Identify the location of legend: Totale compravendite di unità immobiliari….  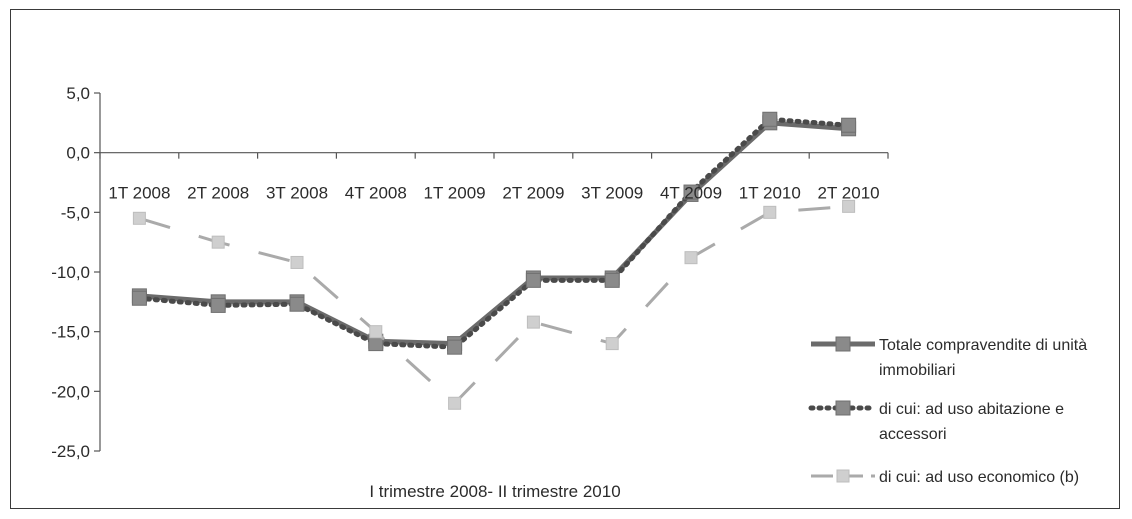
(947, 411).